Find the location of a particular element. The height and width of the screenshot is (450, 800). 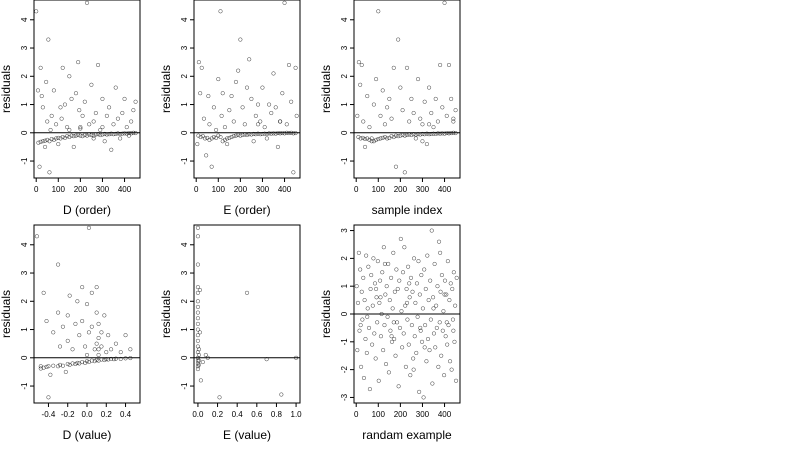

x-tick-label: -0.4 is located at coordinates (49, 414).